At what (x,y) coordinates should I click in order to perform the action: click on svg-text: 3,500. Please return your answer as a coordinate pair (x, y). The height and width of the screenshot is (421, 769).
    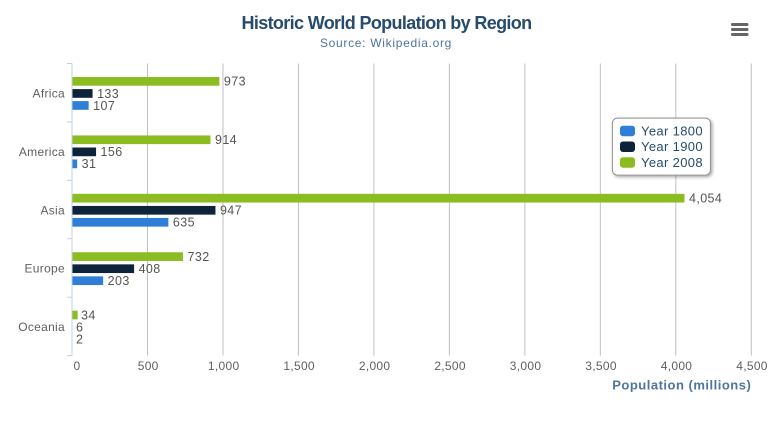
    Looking at the image, I should click on (601, 366).